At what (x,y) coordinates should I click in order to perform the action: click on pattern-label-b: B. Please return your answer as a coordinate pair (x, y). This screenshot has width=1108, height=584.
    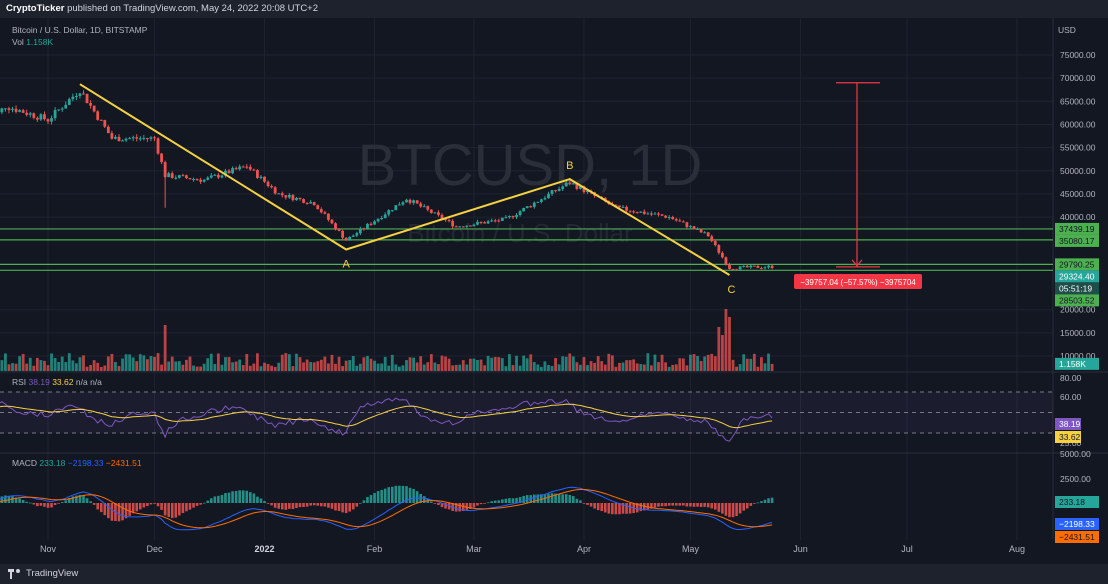
    Looking at the image, I should click on (569, 166).